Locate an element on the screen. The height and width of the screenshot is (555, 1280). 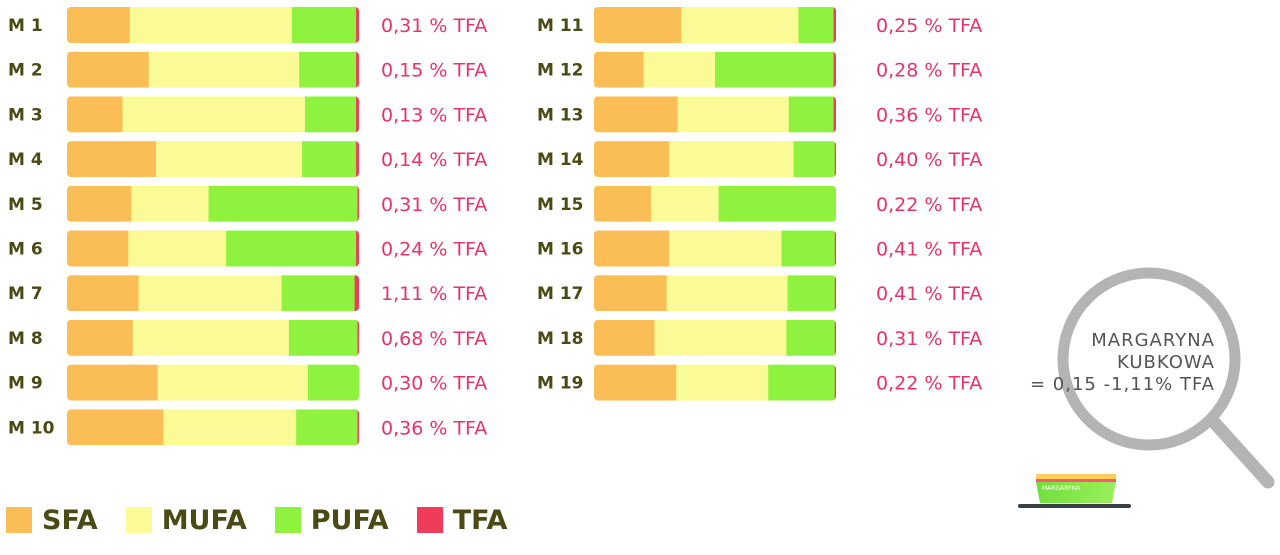
tfa-value-m16: 0,41 % TFA is located at coordinates (929, 250).